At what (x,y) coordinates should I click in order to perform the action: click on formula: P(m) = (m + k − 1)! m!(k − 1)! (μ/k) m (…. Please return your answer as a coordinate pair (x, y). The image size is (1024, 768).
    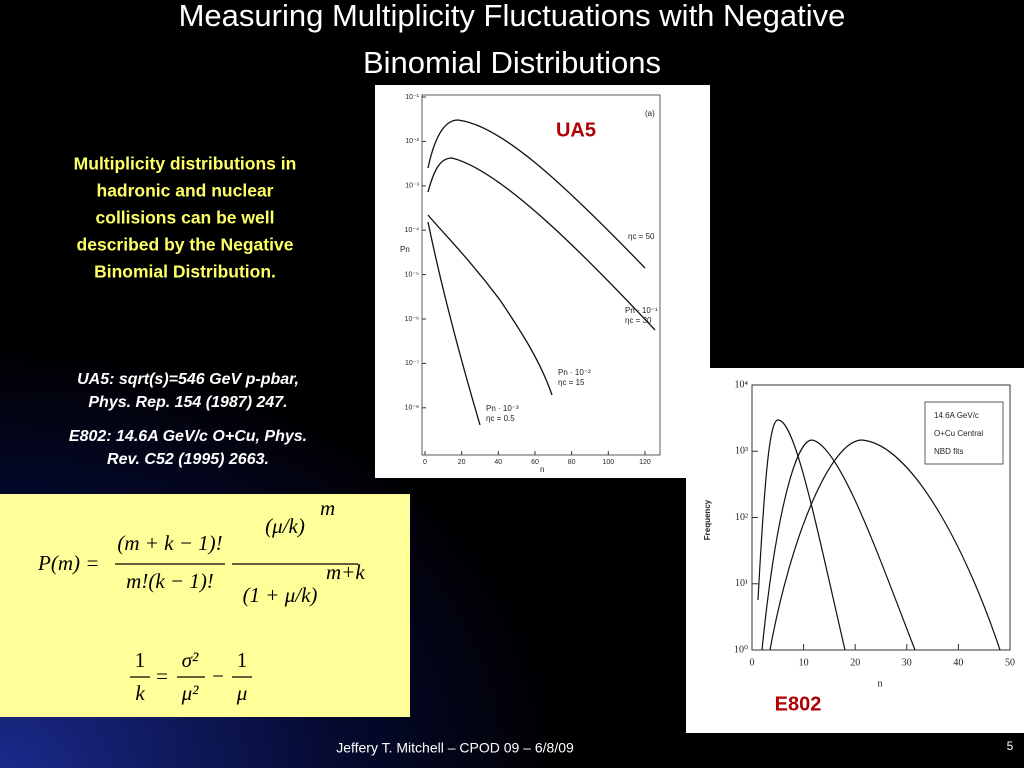
    Looking at the image, I should click on (201, 600).